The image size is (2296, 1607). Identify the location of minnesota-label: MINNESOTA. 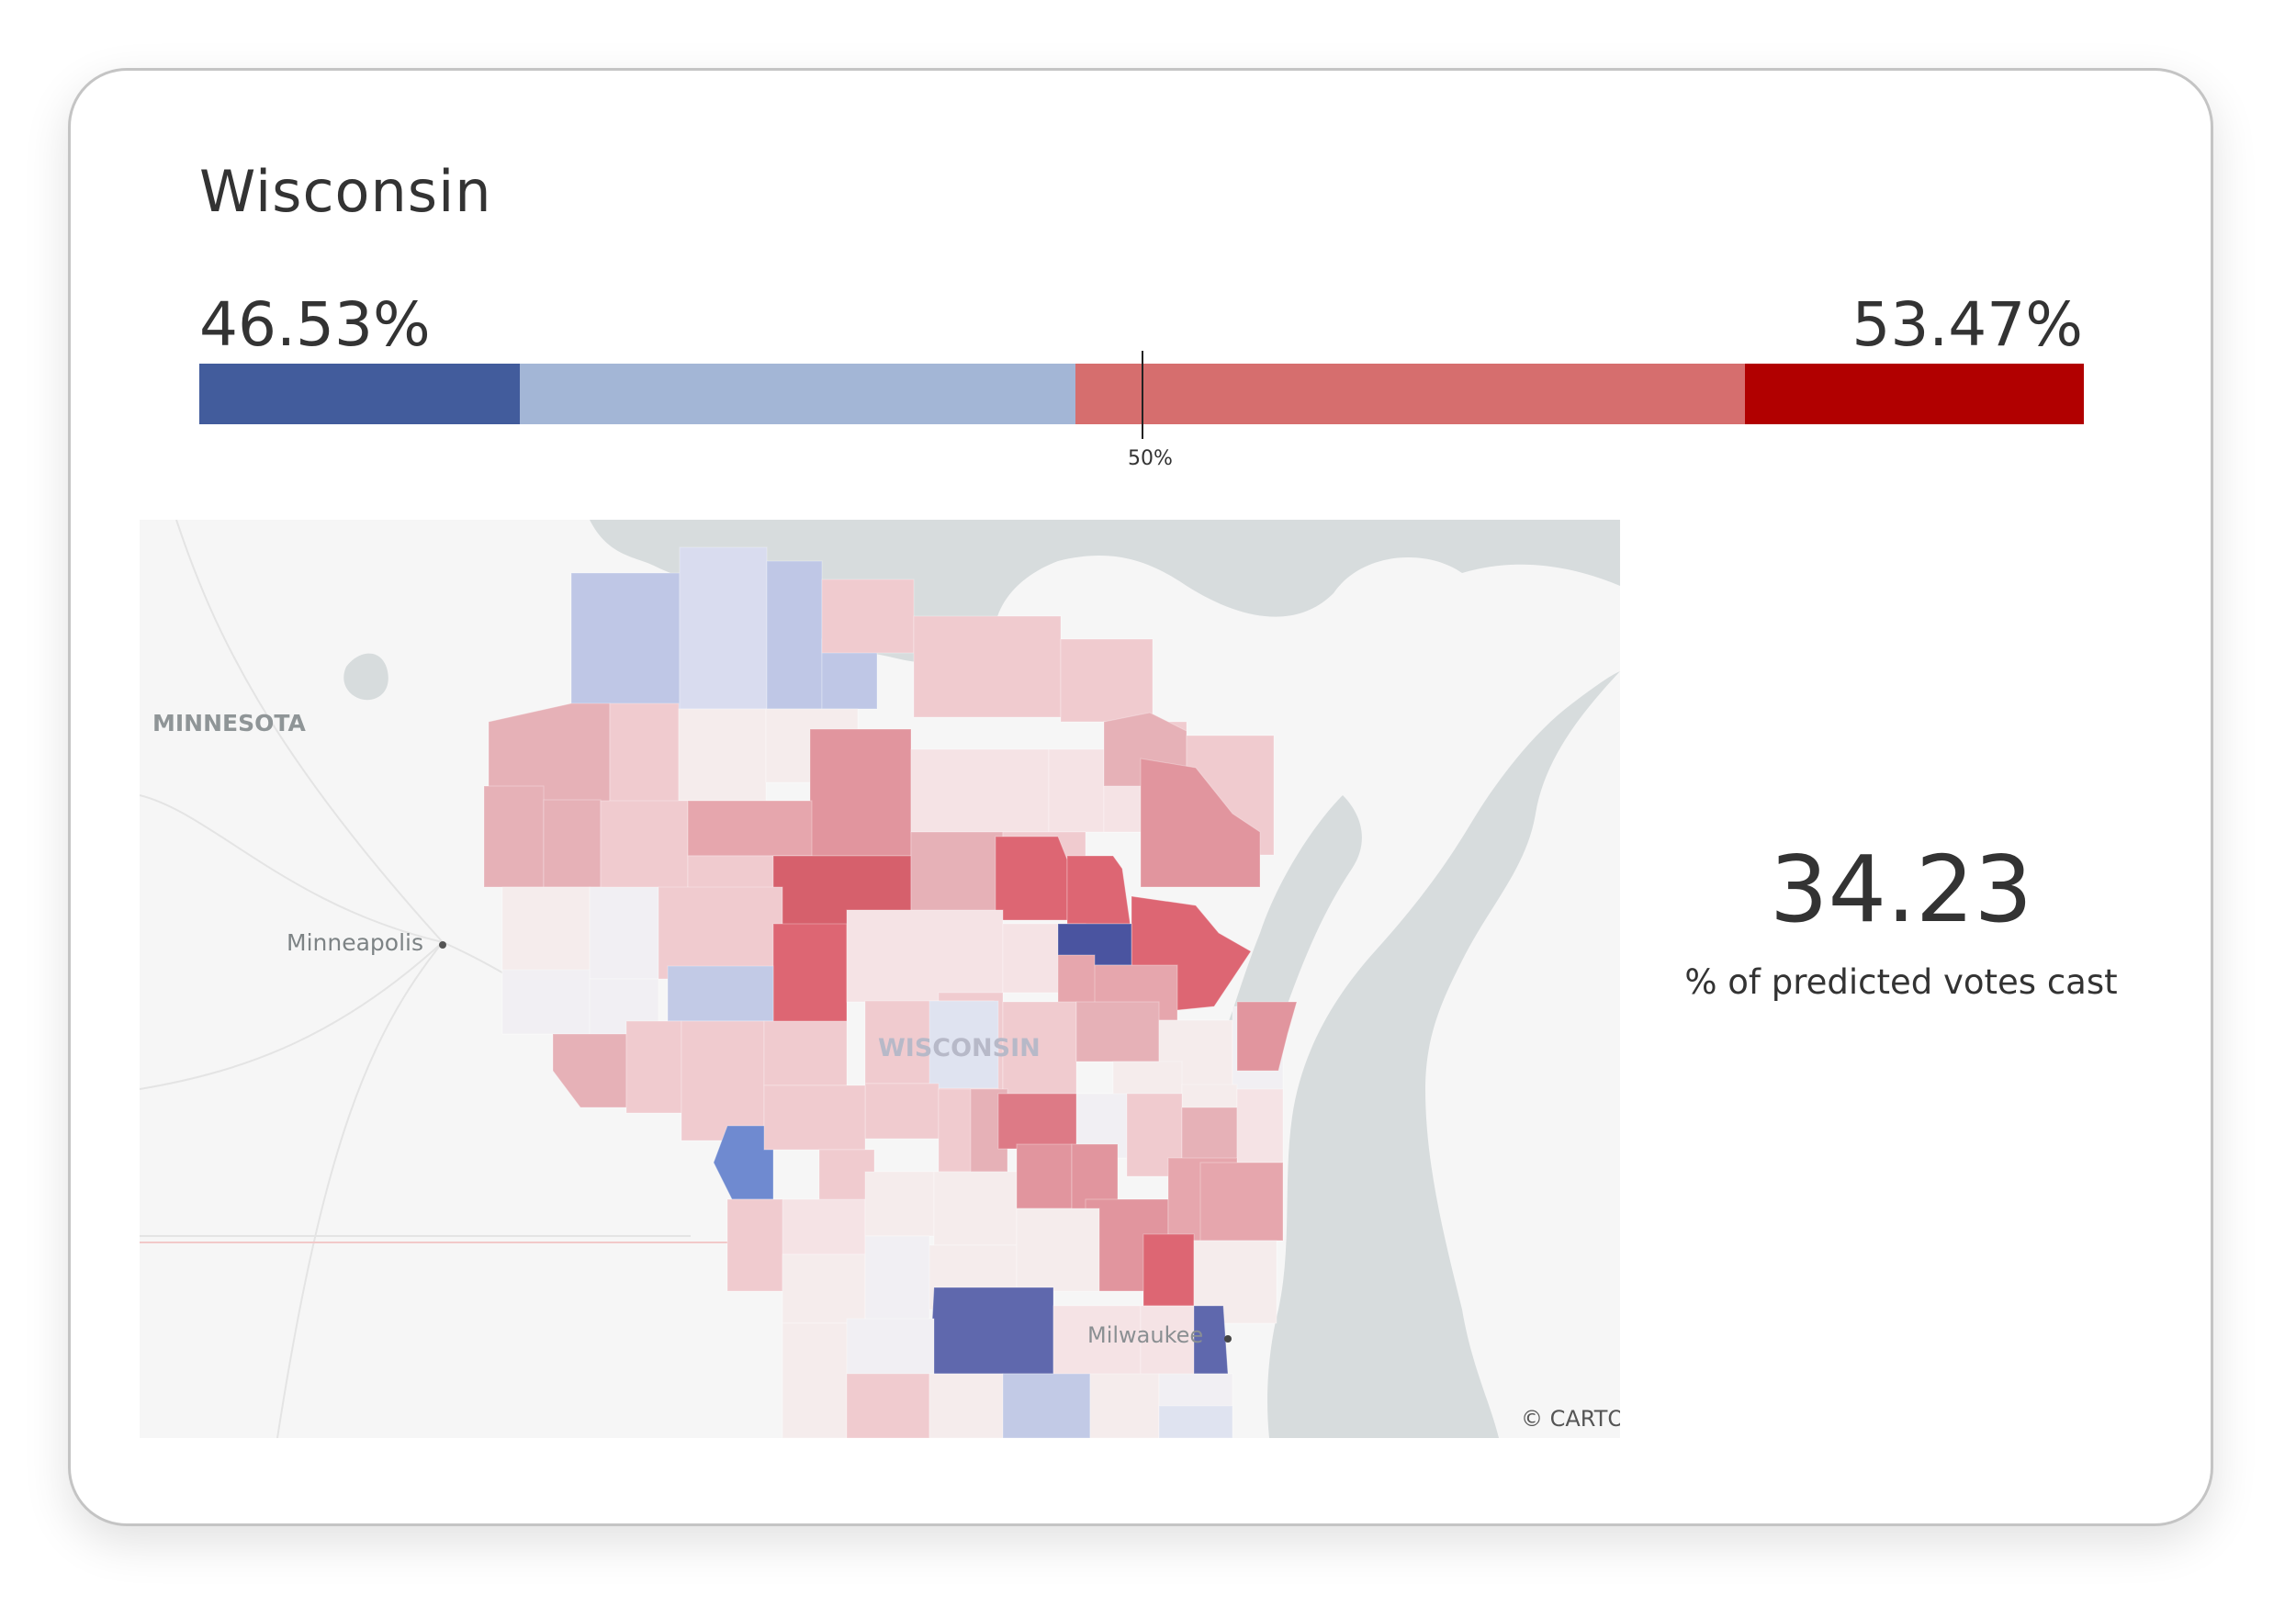
(229, 723).